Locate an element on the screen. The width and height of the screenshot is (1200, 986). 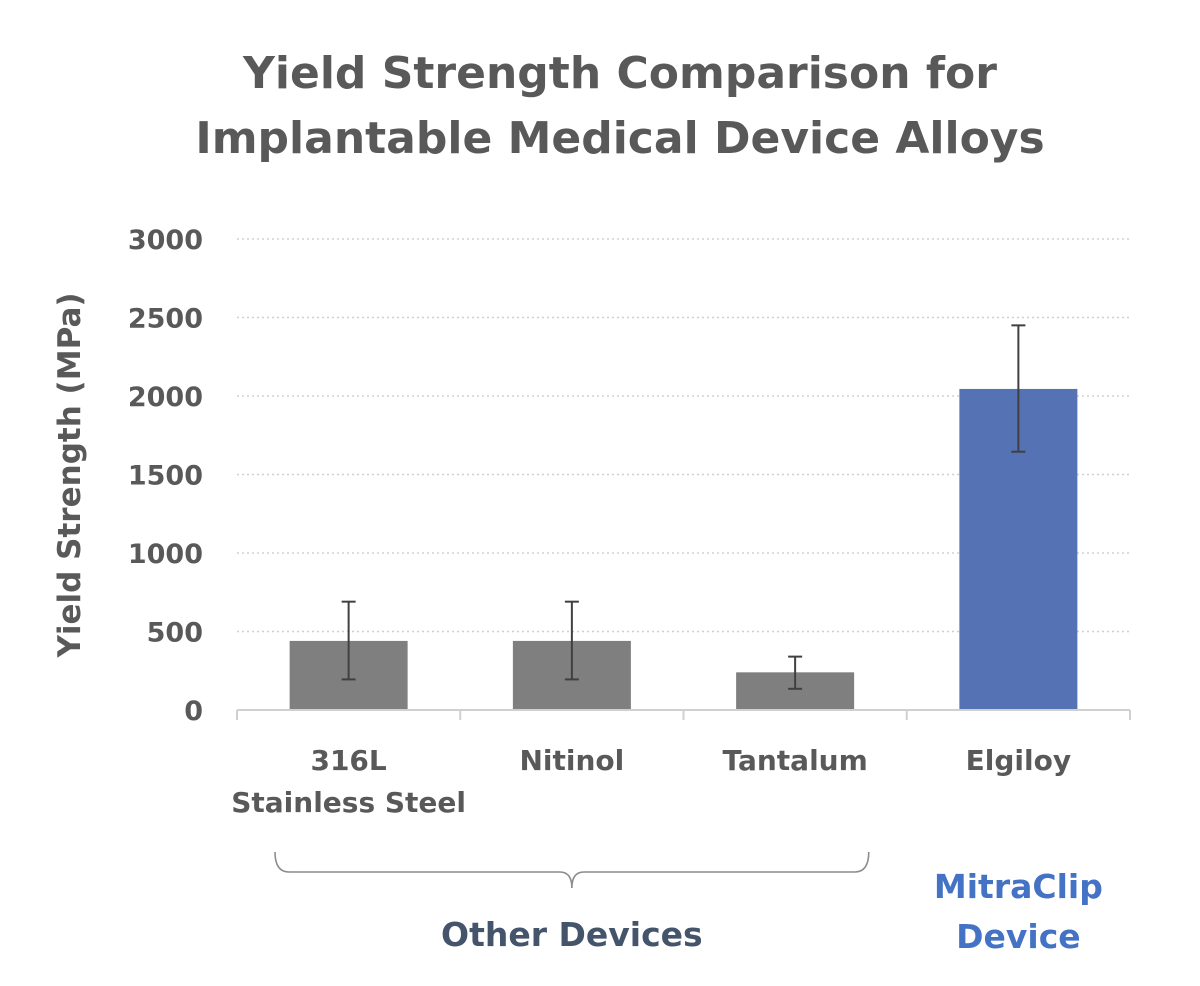
x-category-label: 316L is located at coordinates (348, 760).